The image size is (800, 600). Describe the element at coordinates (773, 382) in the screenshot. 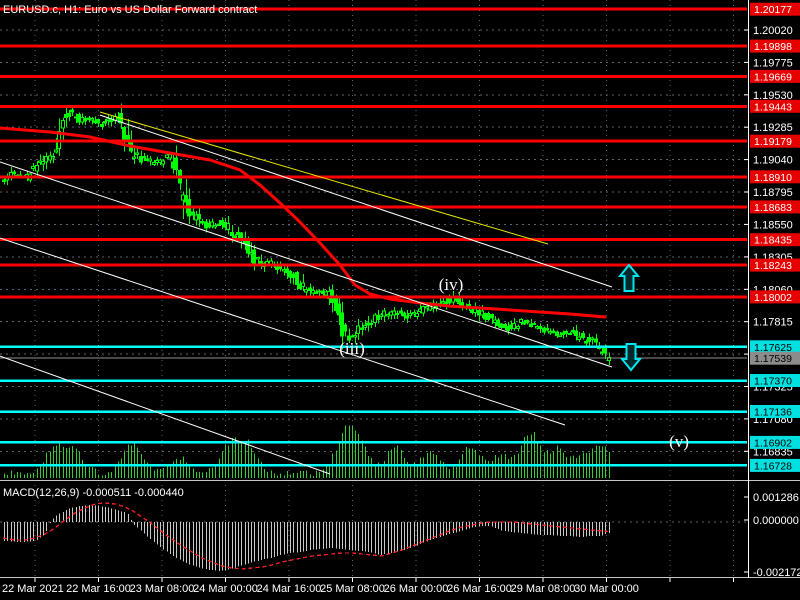

I see `support-price-badge-text: 1.17370` at that location.